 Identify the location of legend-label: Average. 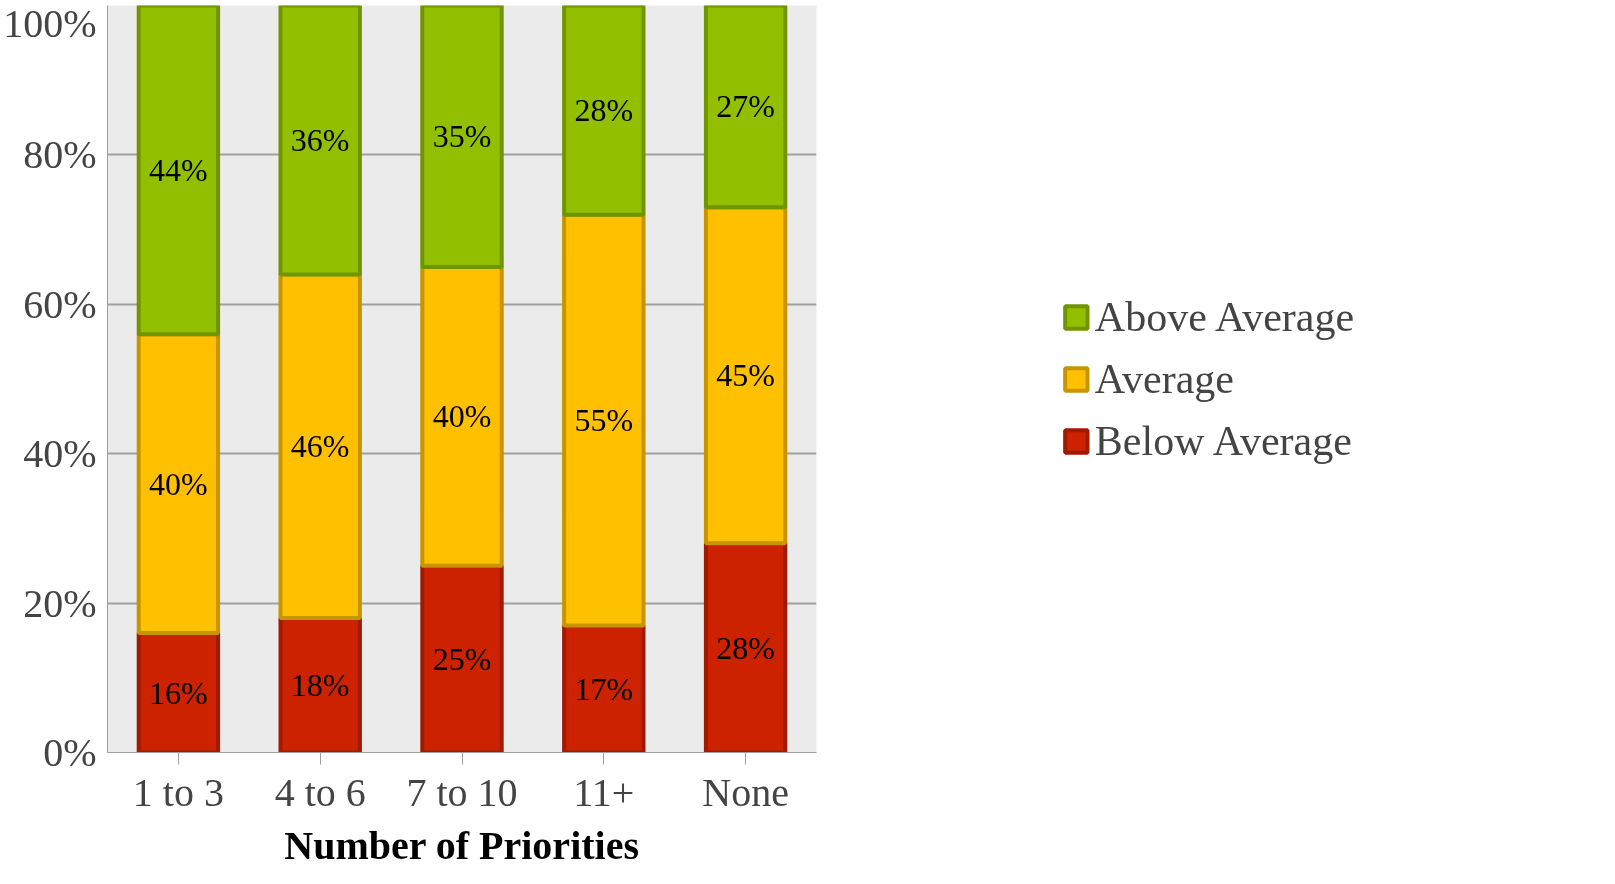
(1164, 378).